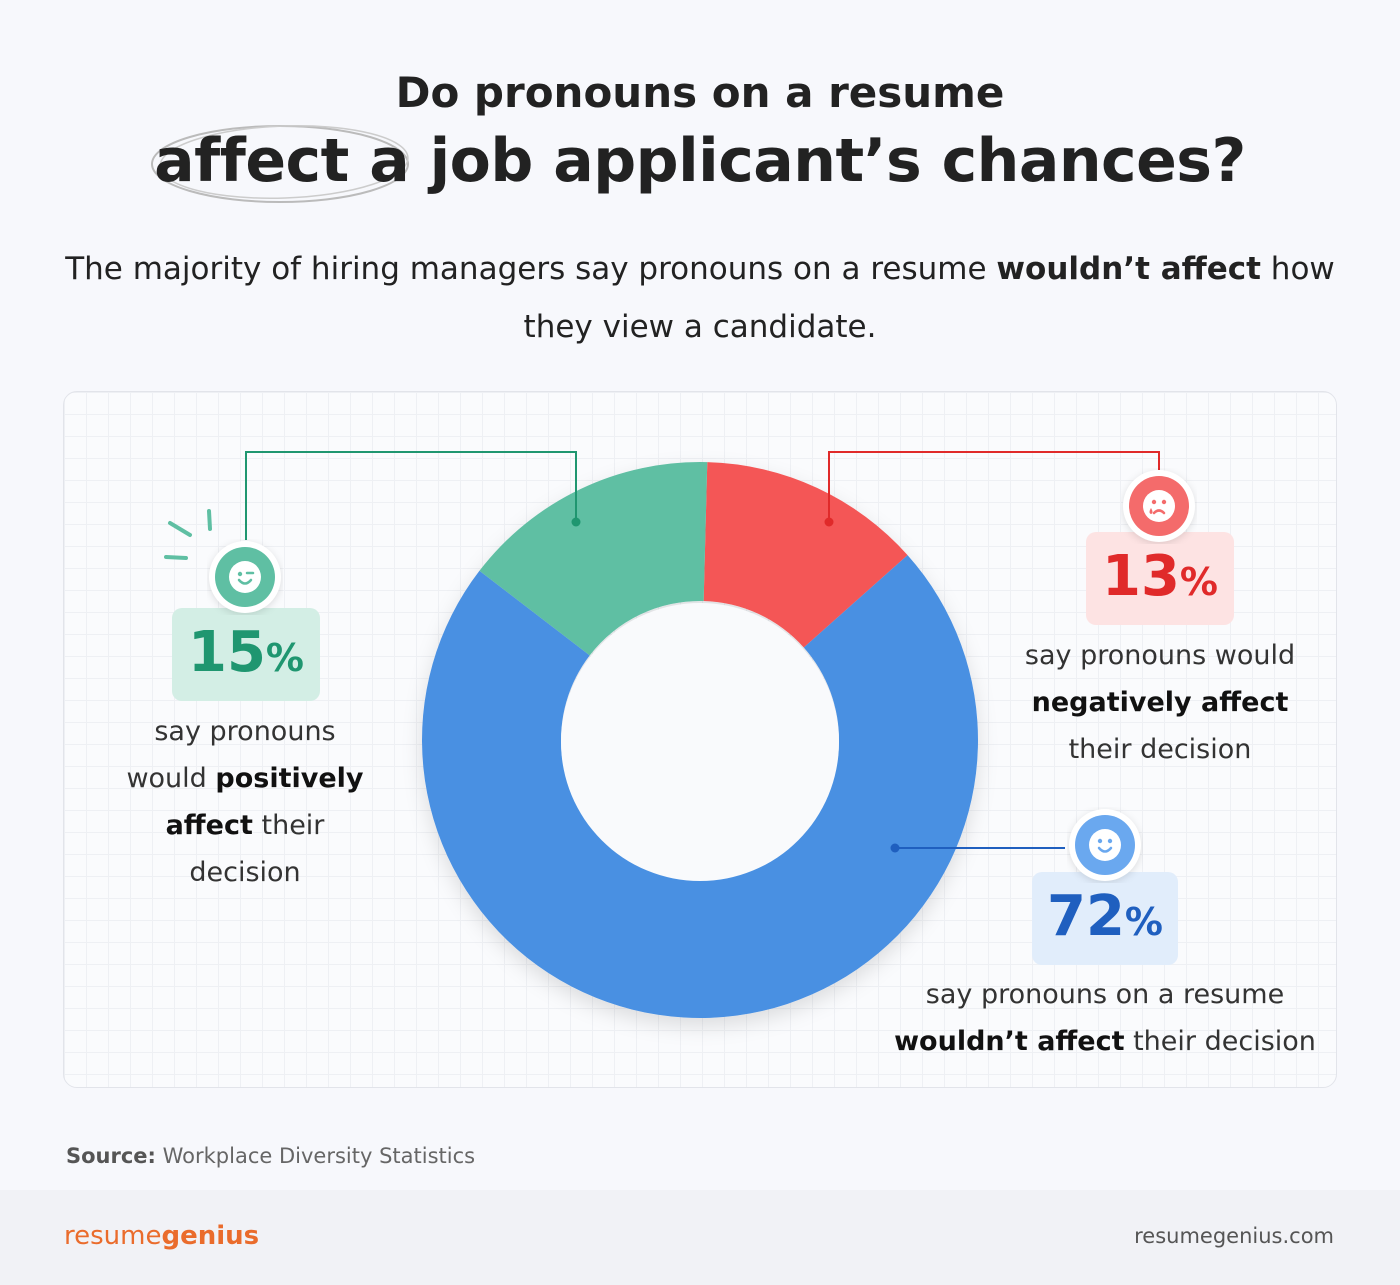 The width and height of the screenshot is (1400, 1285). Describe the element at coordinates (1105, 847) in the screenshot. I see `smile-face-icon` at that location.